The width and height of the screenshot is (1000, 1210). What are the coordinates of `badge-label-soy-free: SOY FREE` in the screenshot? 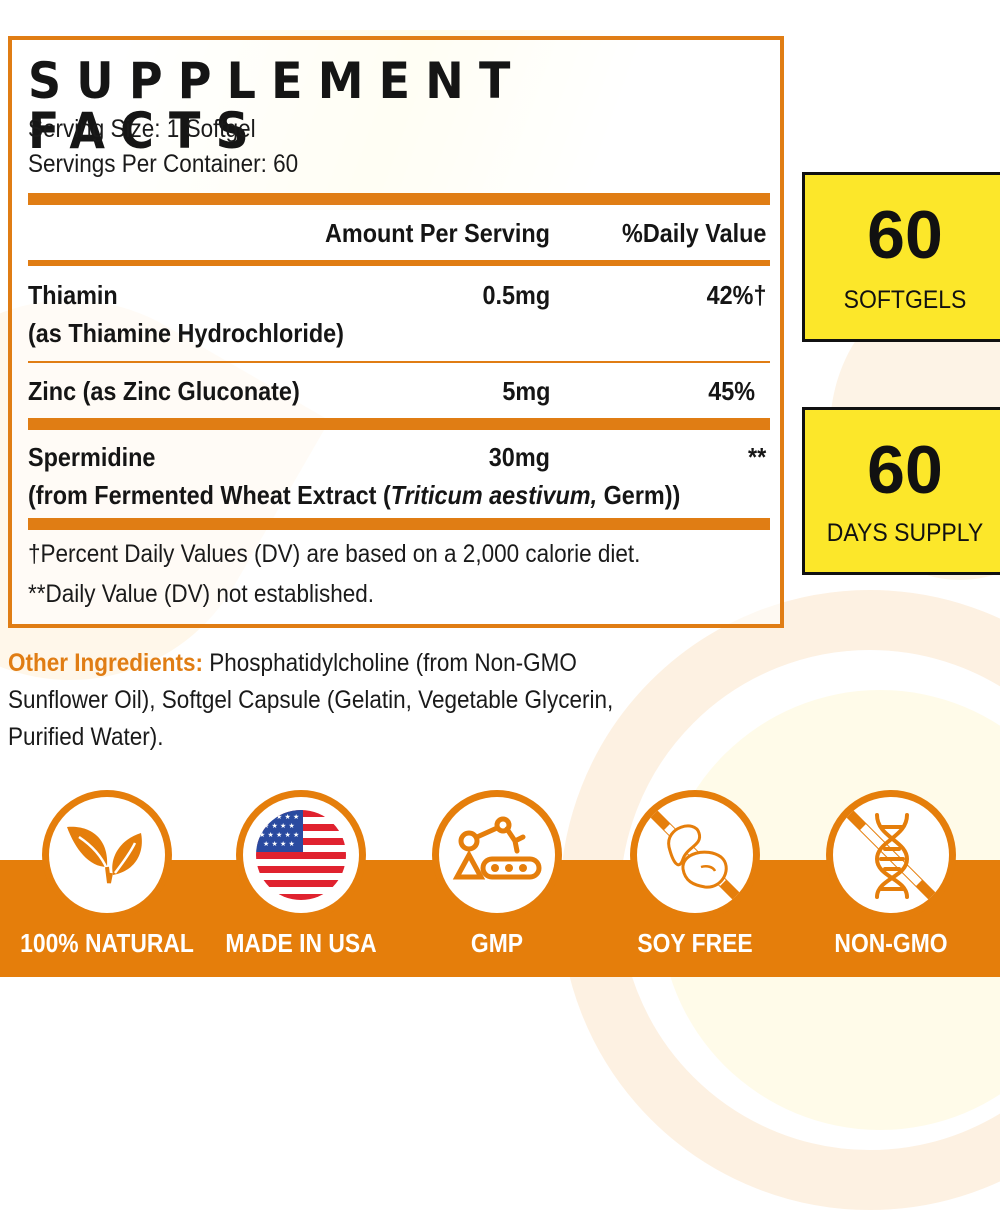 It's located at (695, 943).